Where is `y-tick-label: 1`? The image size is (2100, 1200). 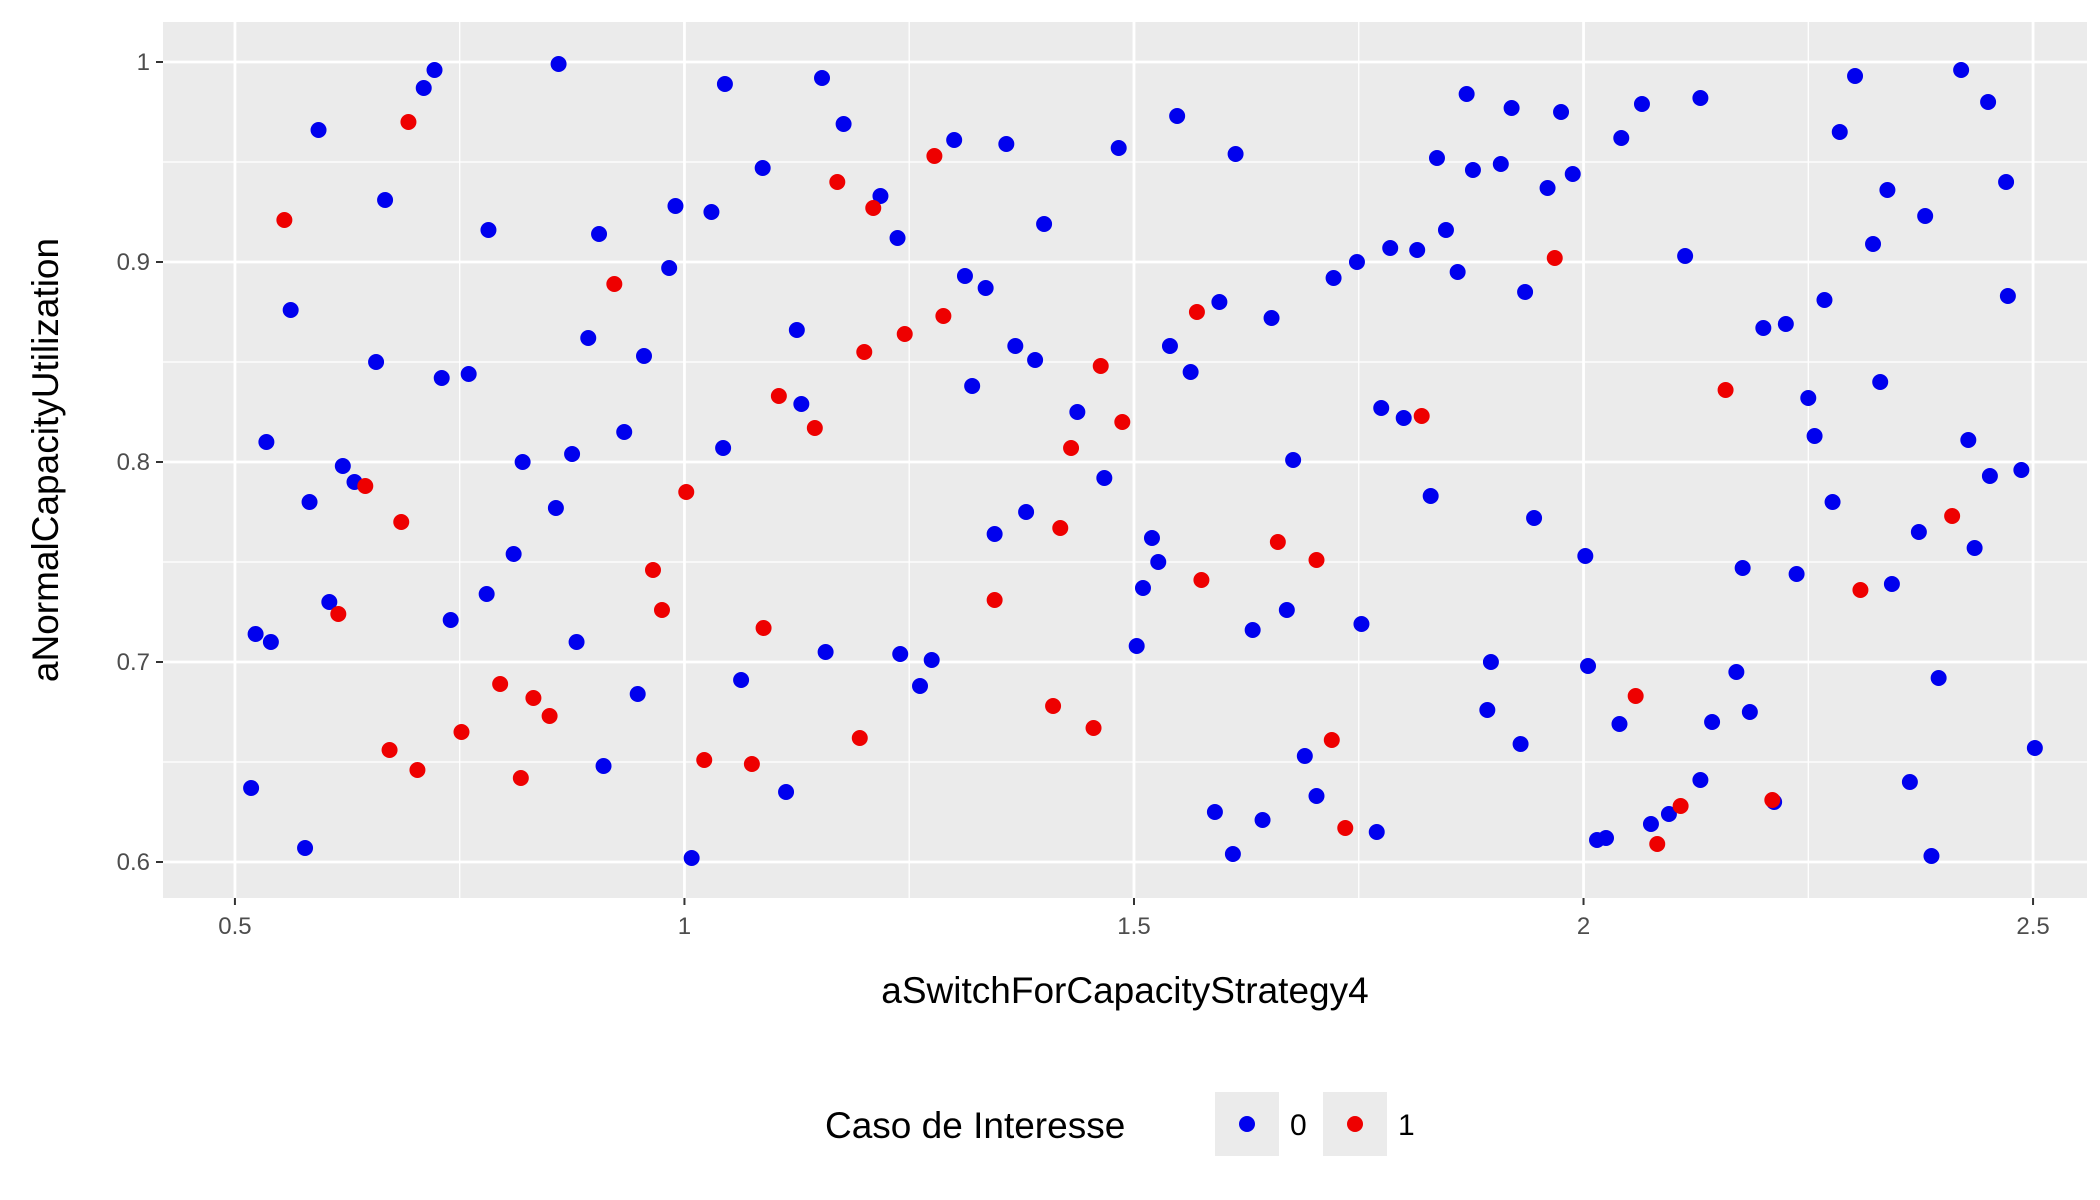
y-tick-label: 1 is located at coordinates (143, 62).